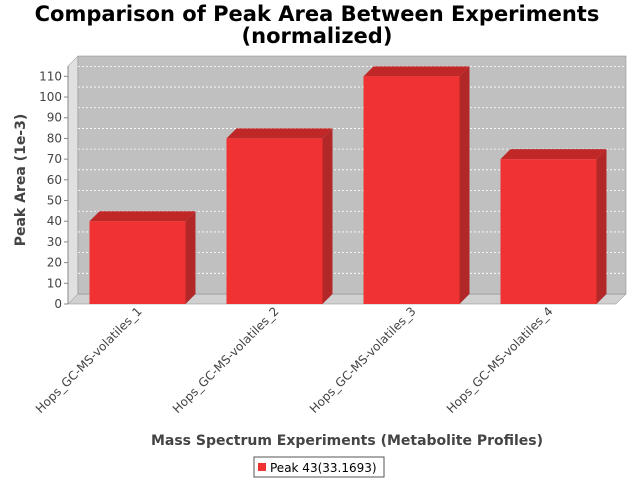 Image resolution: width=640 pixels, height=480 pixels. What do you see at coordinates (54, 138) in the screenshot?
I see `y-tick-label: 80` at bounding box center [54, 138].